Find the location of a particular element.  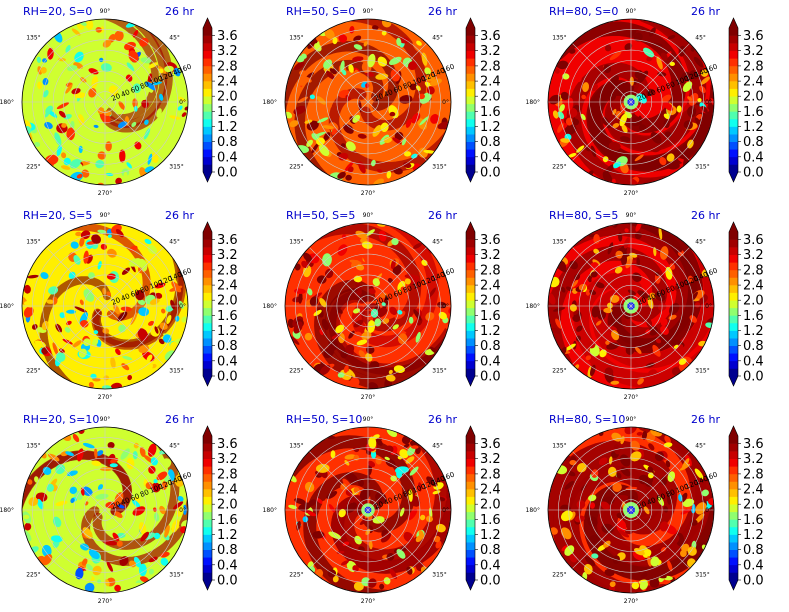

angular-tick-label: 270° is located at coordinates (631, 397).